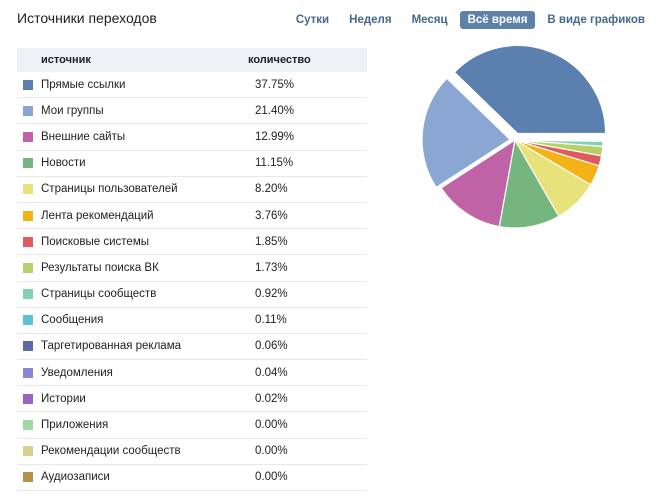  What do you see at coordinates (75, 477) in the screenshot?
I see `source-name: Аудиозаписи` at bounding box center [75, 477].